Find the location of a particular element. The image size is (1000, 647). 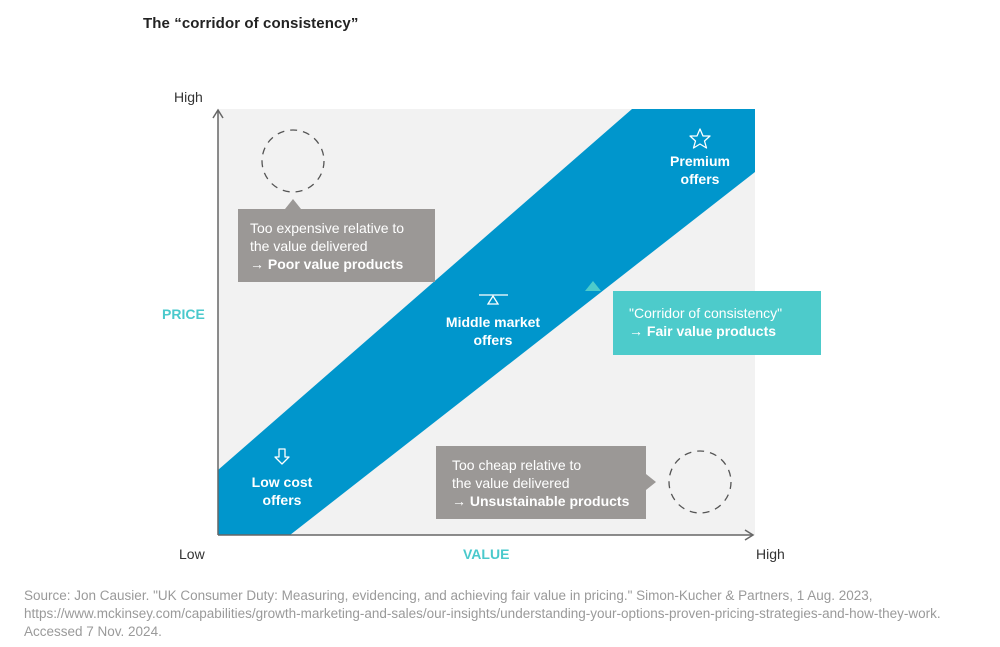

premium-offers-label: Premium offers is located at coordinates (700, 170).